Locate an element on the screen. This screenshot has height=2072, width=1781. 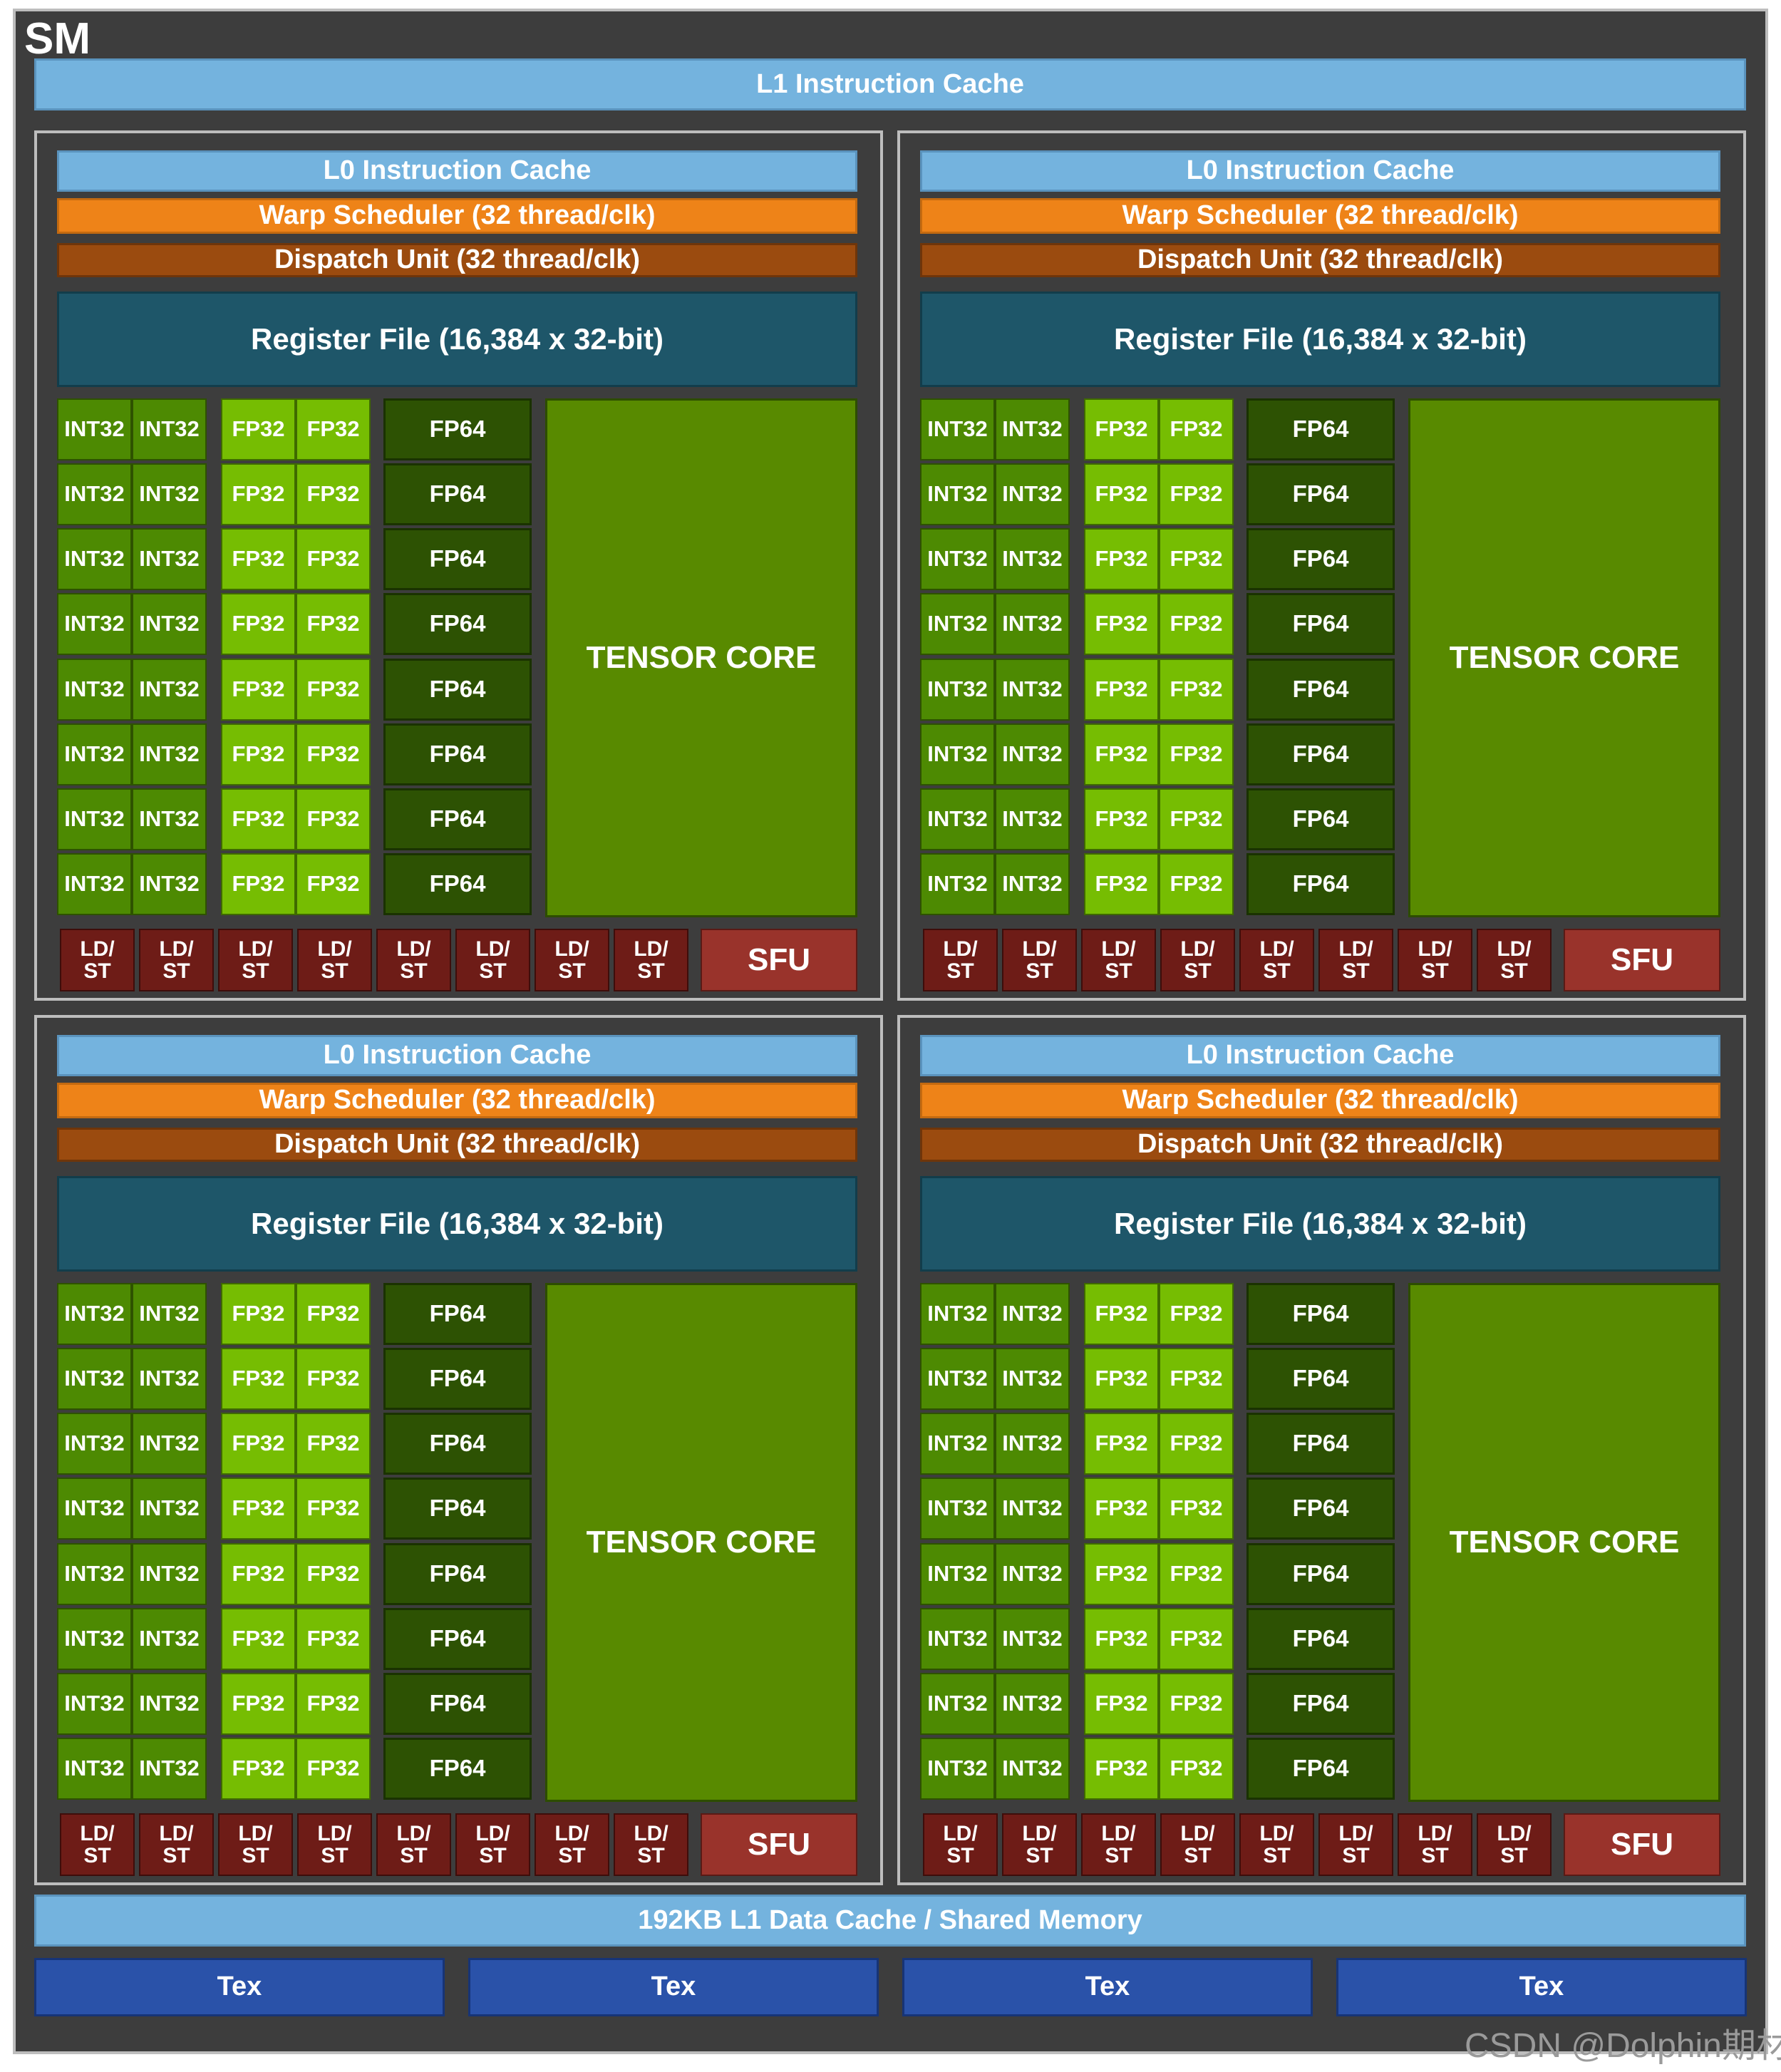
l1-instruction-cache: L1 Instruction Cache is located at coordinates (890, 84).